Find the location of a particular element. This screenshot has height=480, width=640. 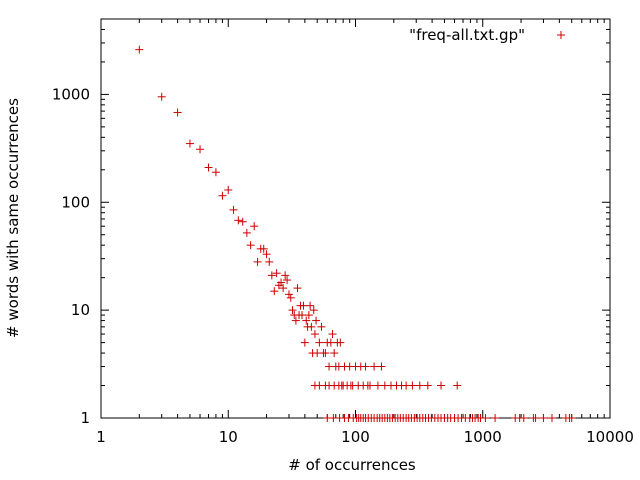

x-tick-label: 1000 is located at coordinates (483, 437).